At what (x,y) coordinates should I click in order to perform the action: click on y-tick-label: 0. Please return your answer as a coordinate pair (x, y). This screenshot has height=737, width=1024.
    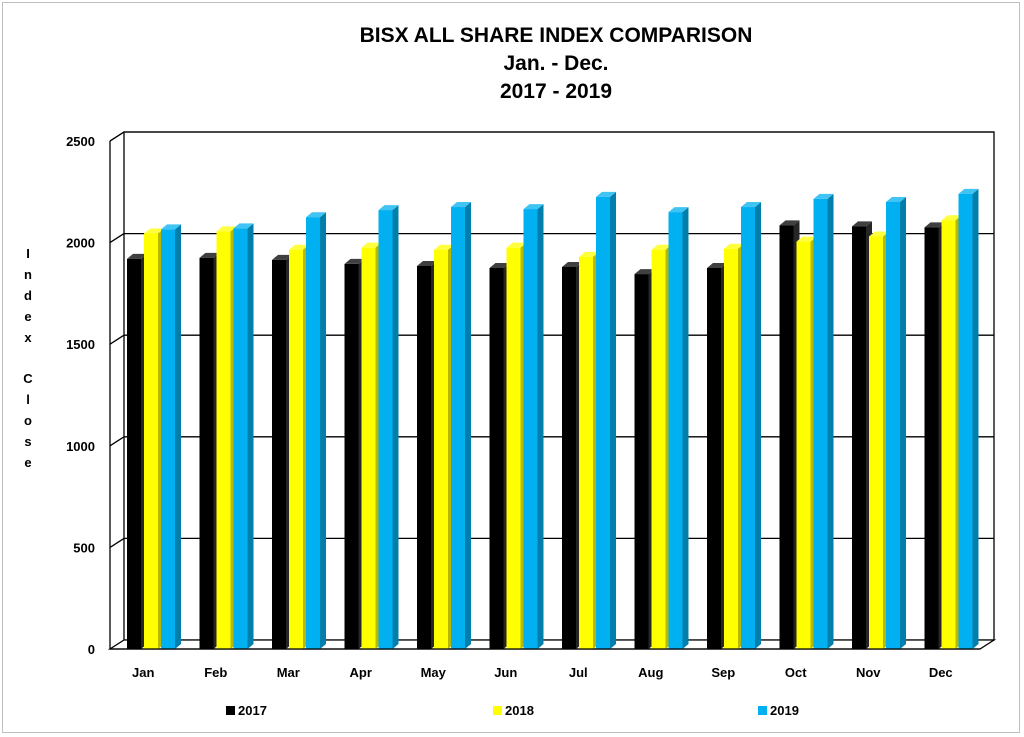
    Looking at the image, I should click on (91, 649).